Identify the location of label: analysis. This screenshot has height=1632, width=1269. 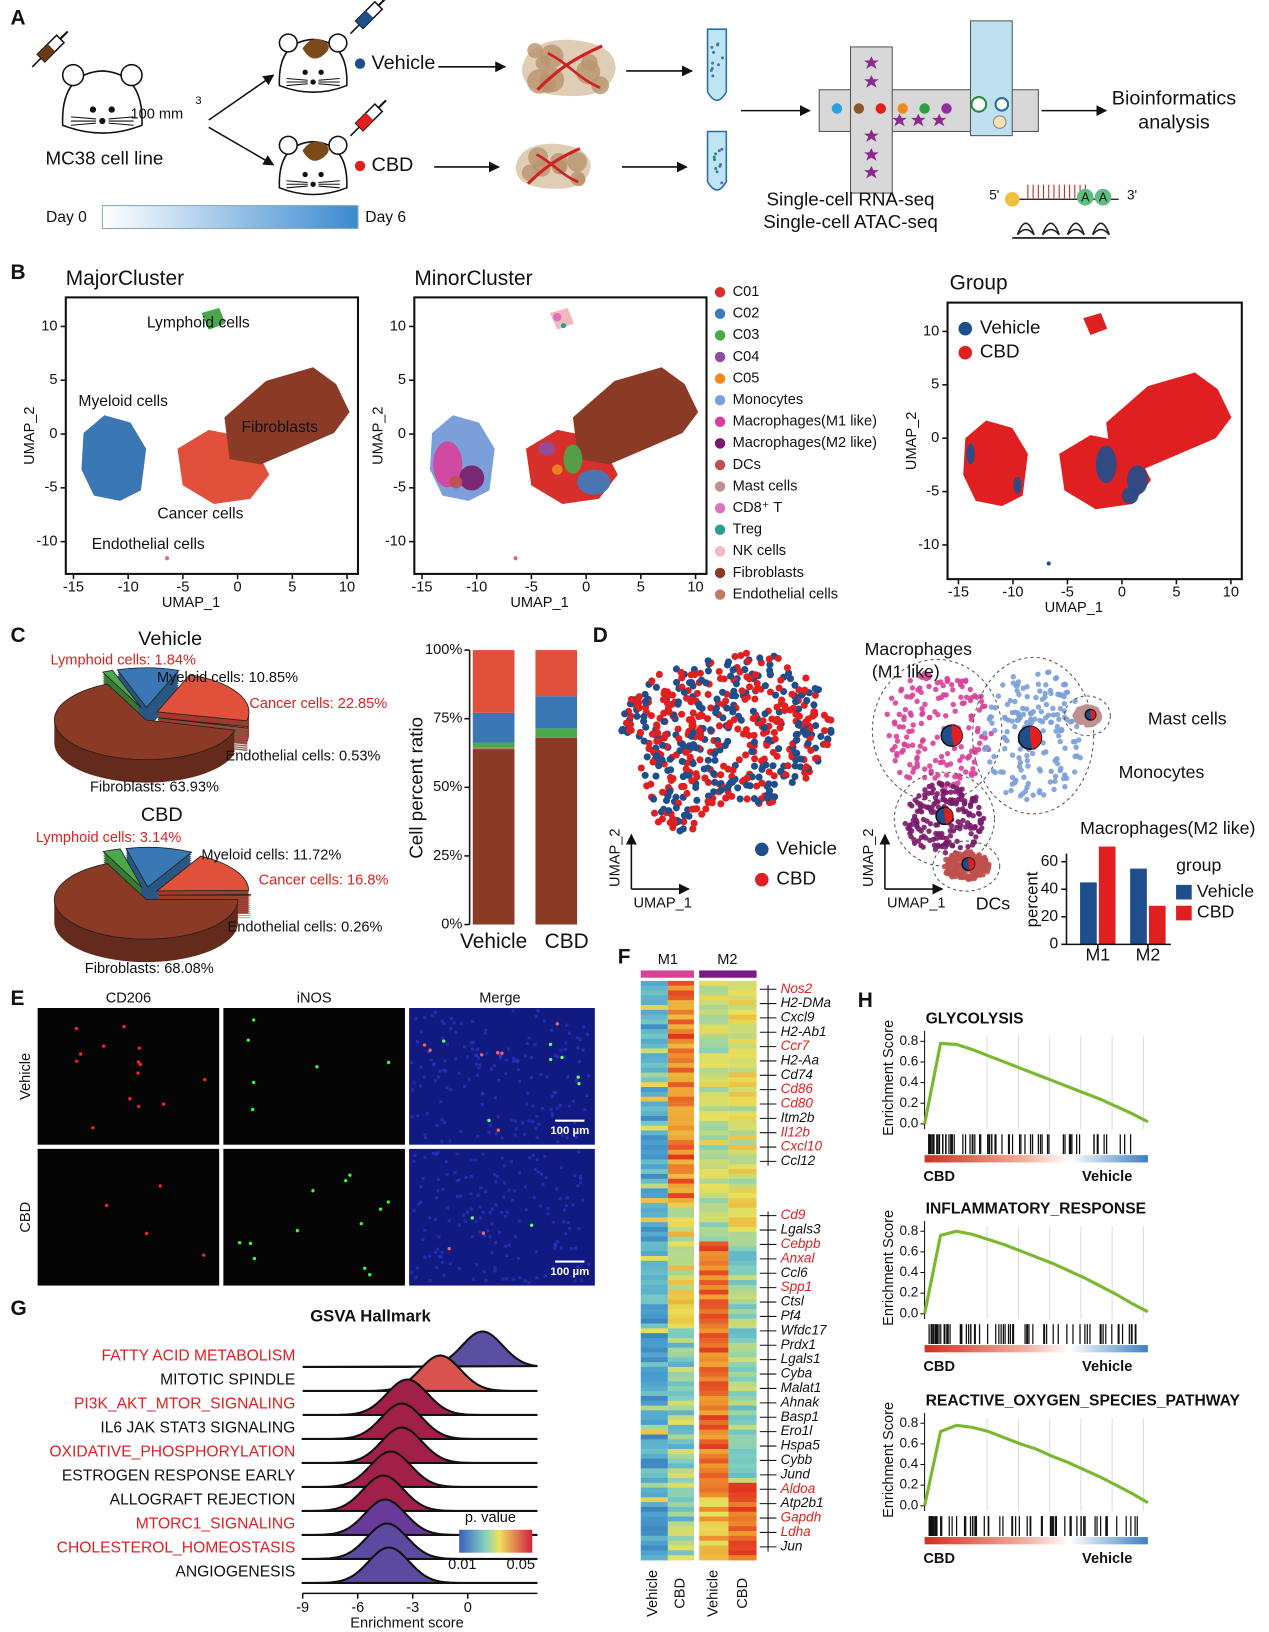
(1174, 122).